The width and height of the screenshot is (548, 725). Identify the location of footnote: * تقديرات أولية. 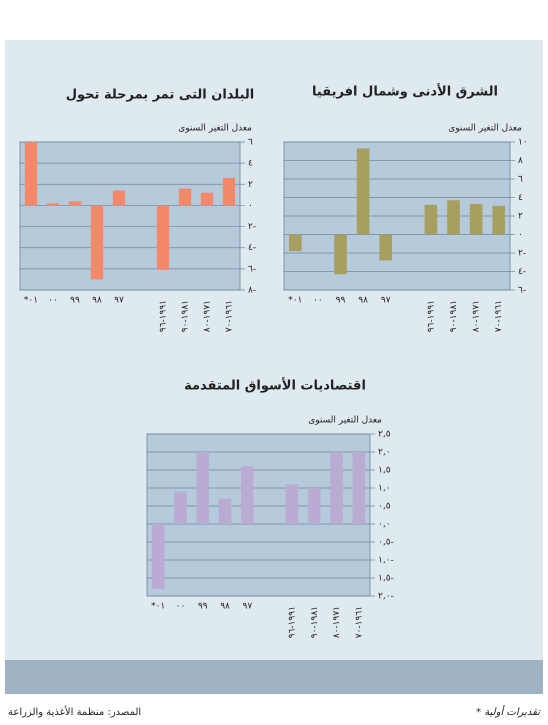
(508, 711).